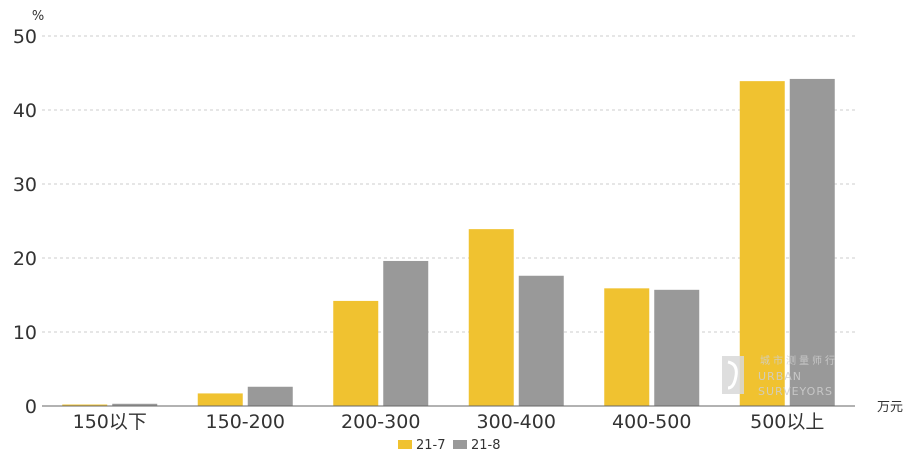 The image size is (921, 463). I want to click on x-tick-label: 150-200, so click(245, 422).